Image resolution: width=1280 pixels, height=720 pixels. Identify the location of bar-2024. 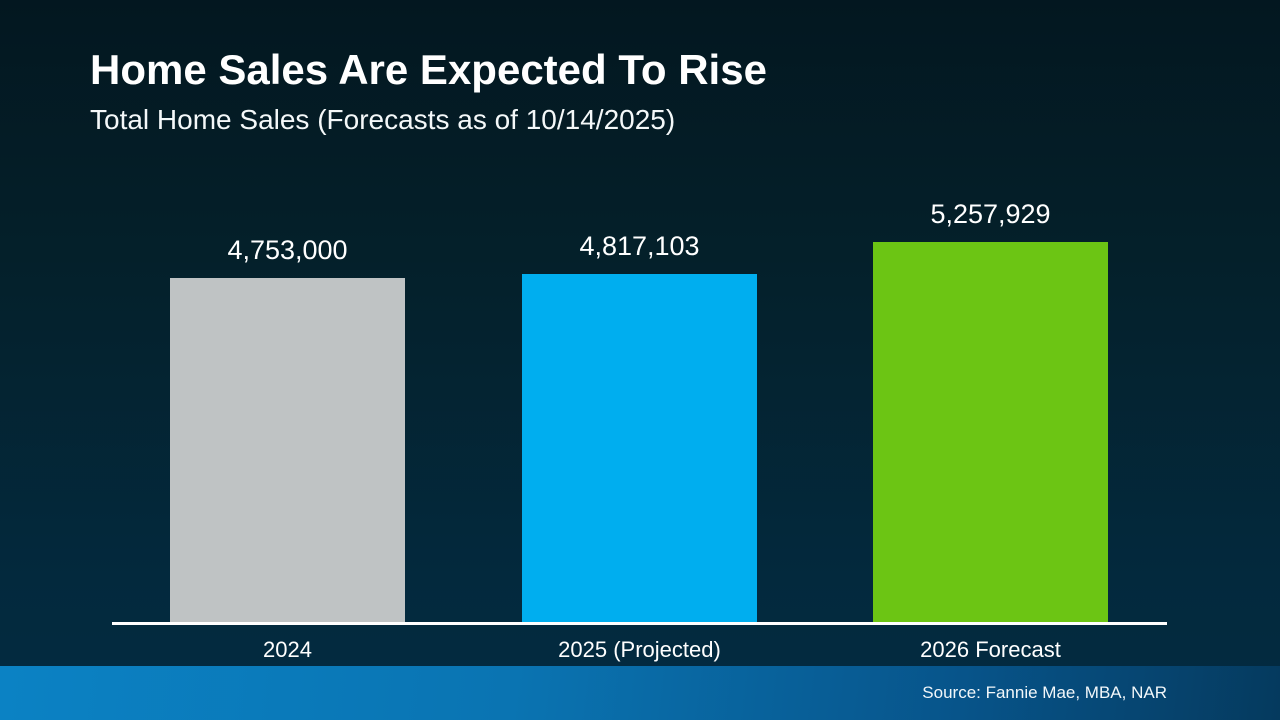
(287, 450).